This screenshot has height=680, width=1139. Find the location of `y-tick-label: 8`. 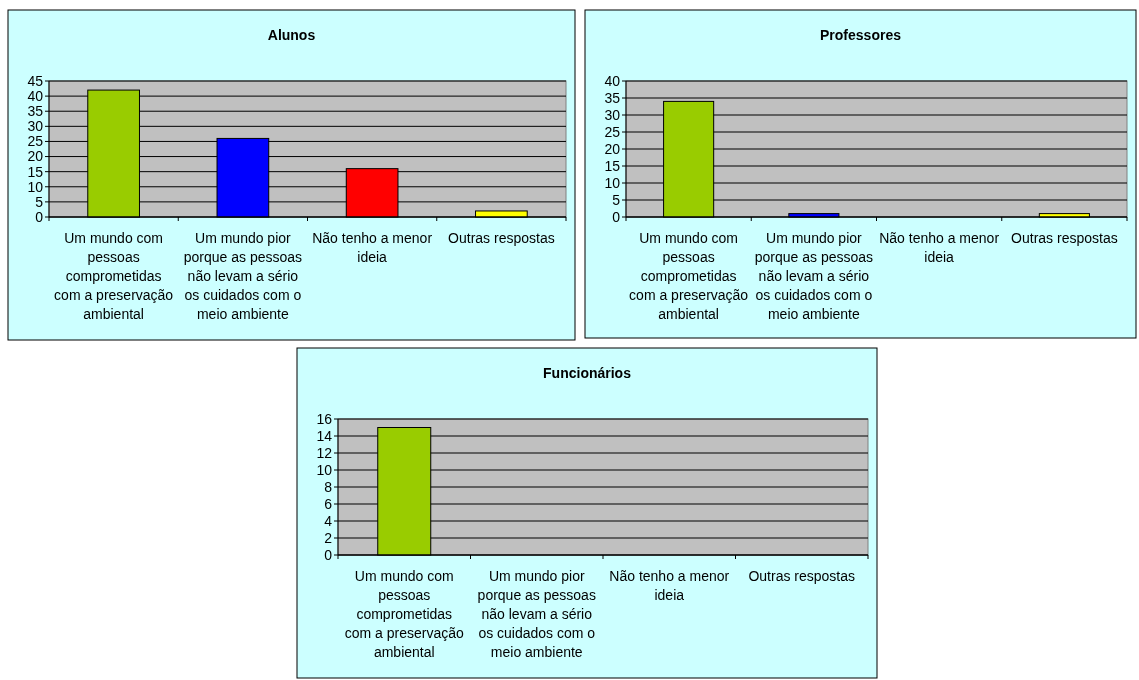

y-tick-label: 8 is located at coordinates (328, 486).